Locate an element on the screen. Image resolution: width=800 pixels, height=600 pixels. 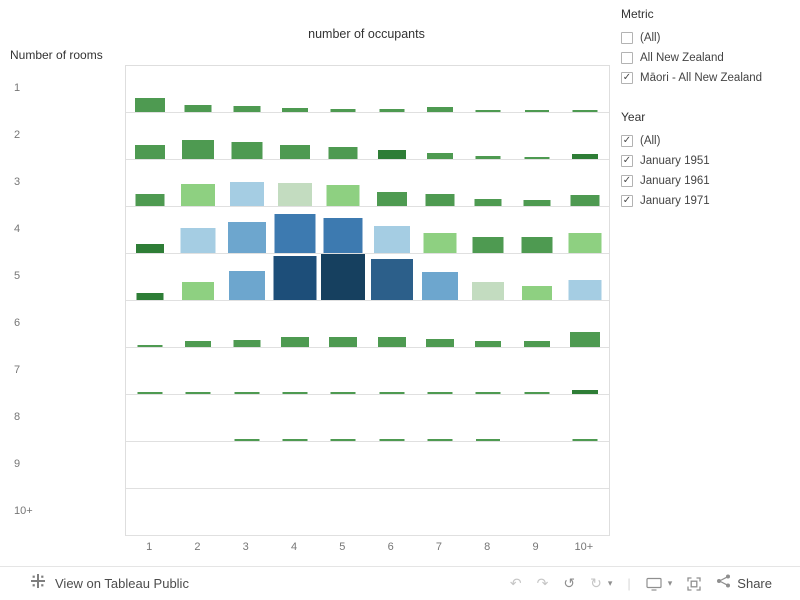
filter-option: ✓ January 1951 is located at coordinates (708, 161).